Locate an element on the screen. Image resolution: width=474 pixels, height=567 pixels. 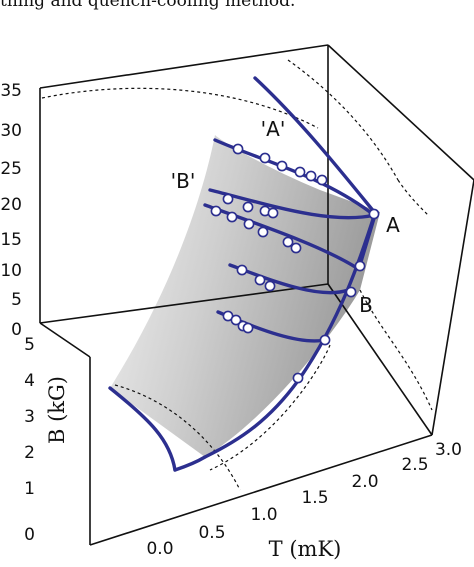
b-tick-1: 1 is located at coordinates (29, 489).